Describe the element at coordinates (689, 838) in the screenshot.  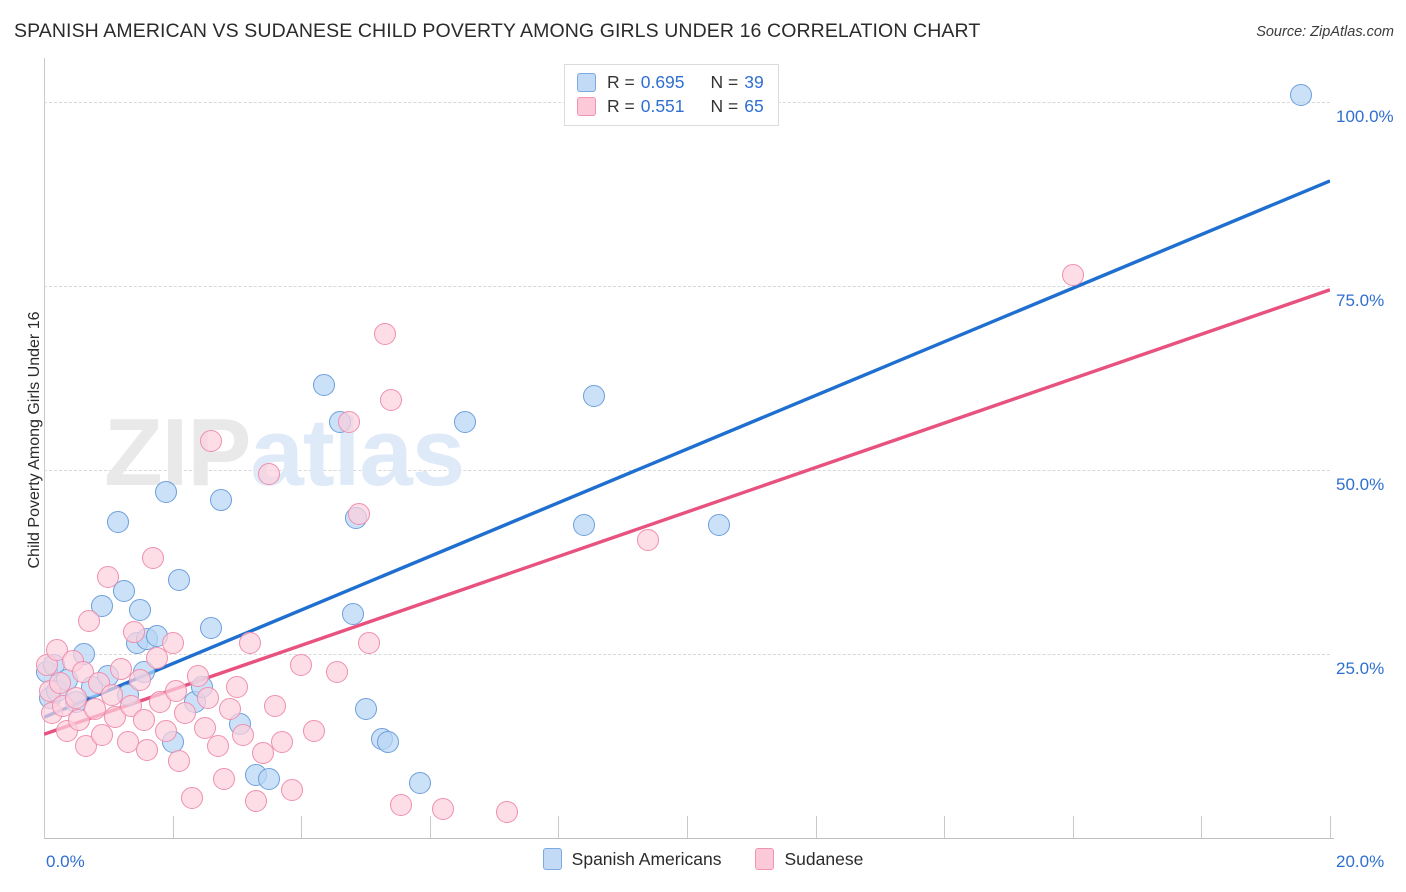
I see `x-axis-line` at that location.